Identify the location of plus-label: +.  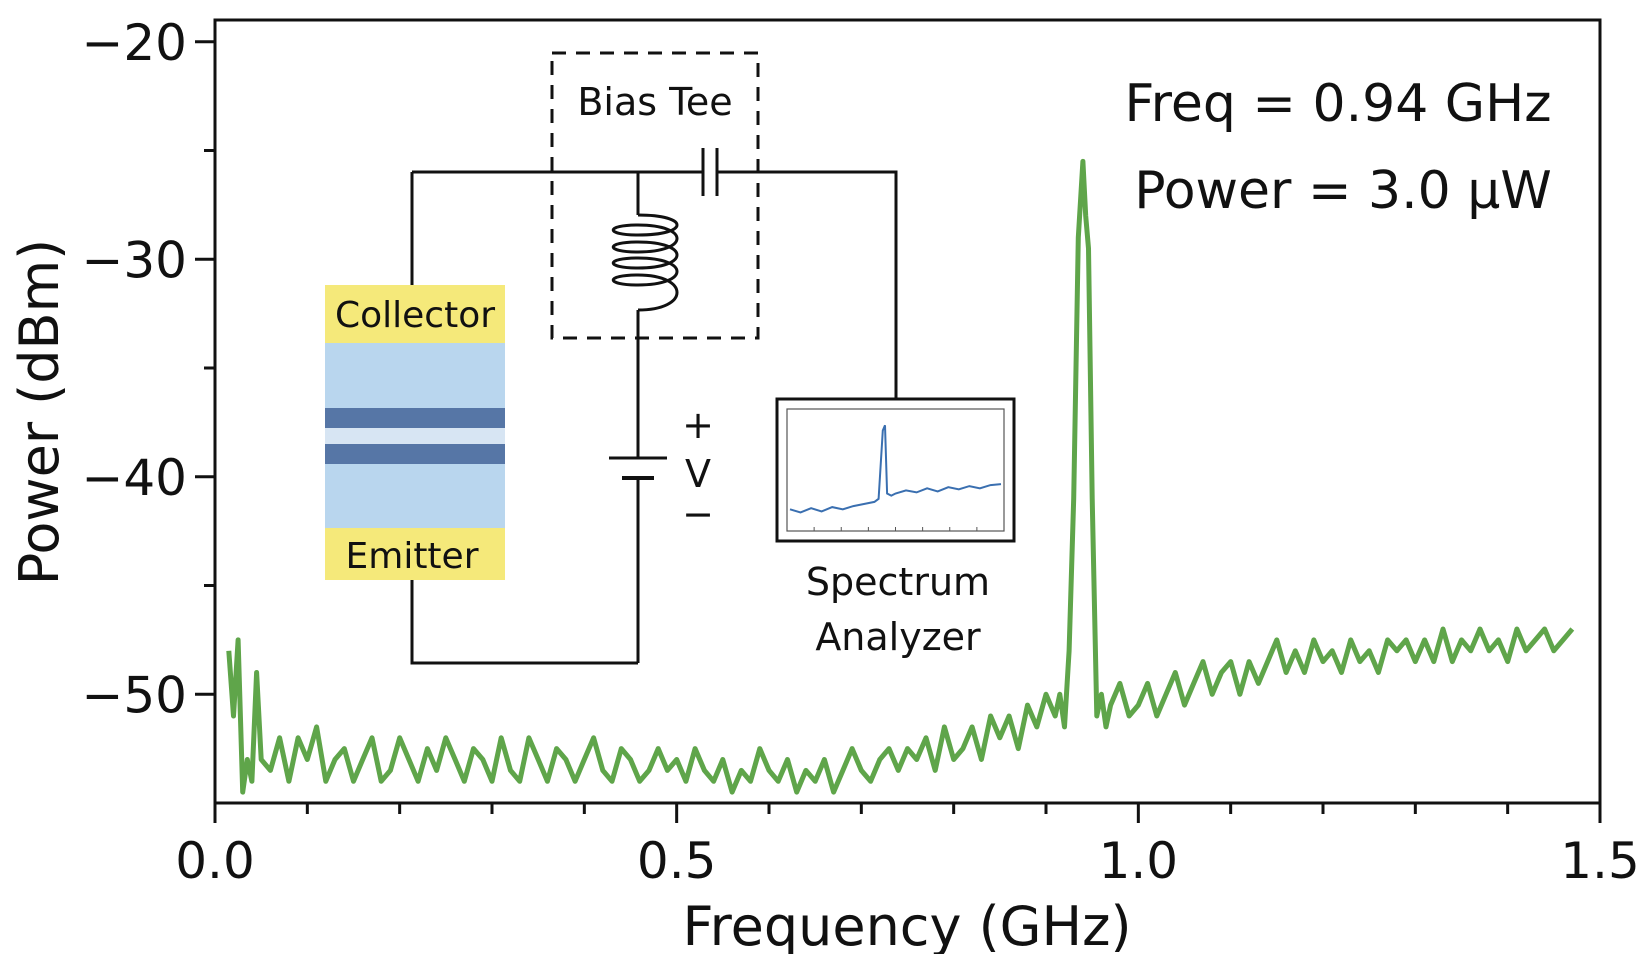
(698, 425).